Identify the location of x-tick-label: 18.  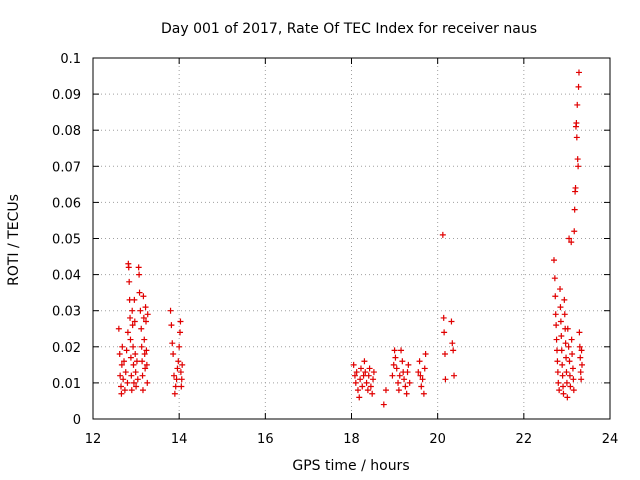
(351, 439).